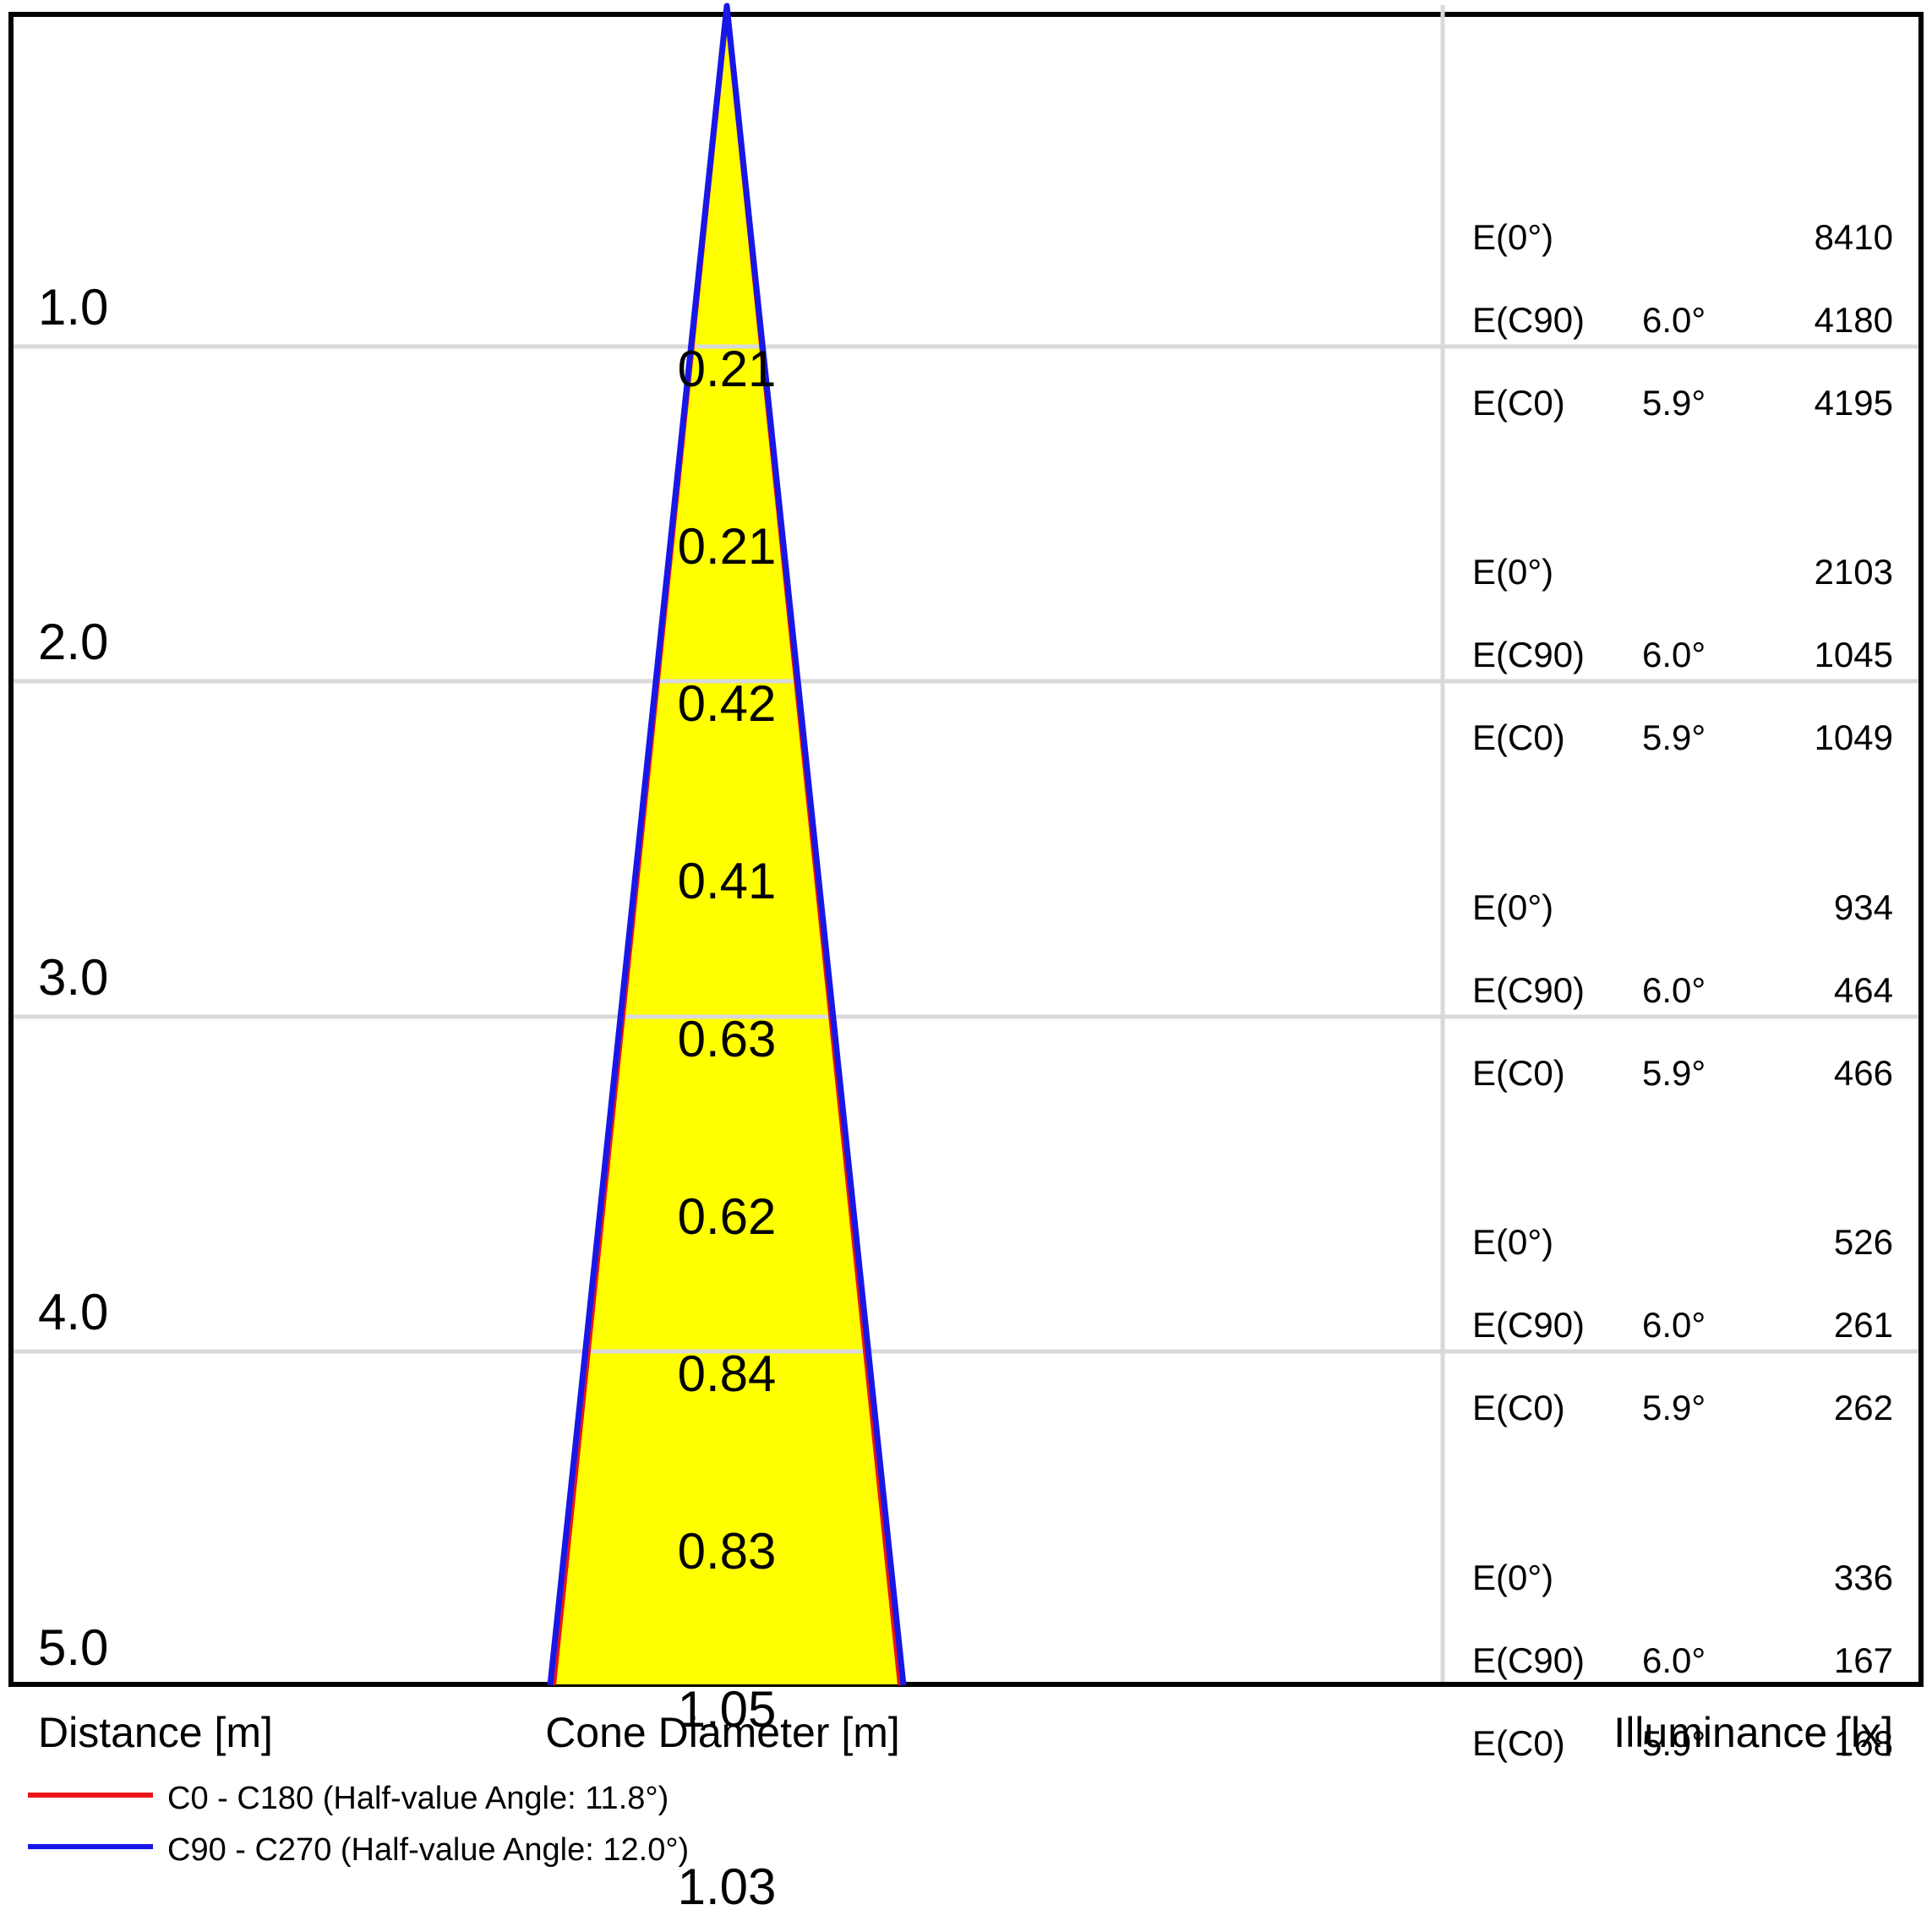  Describe the element at coordinates (727, 1216) in the screenshot. I see `cone-diameter-c0: 0.62` at that location.